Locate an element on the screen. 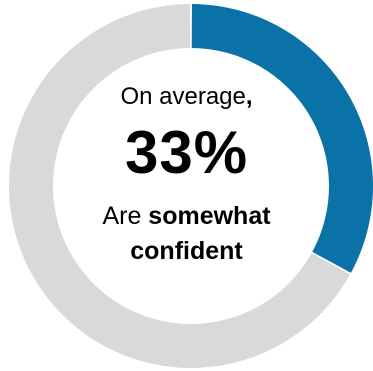  lead-label: On average is located at coordinates (183, 96).